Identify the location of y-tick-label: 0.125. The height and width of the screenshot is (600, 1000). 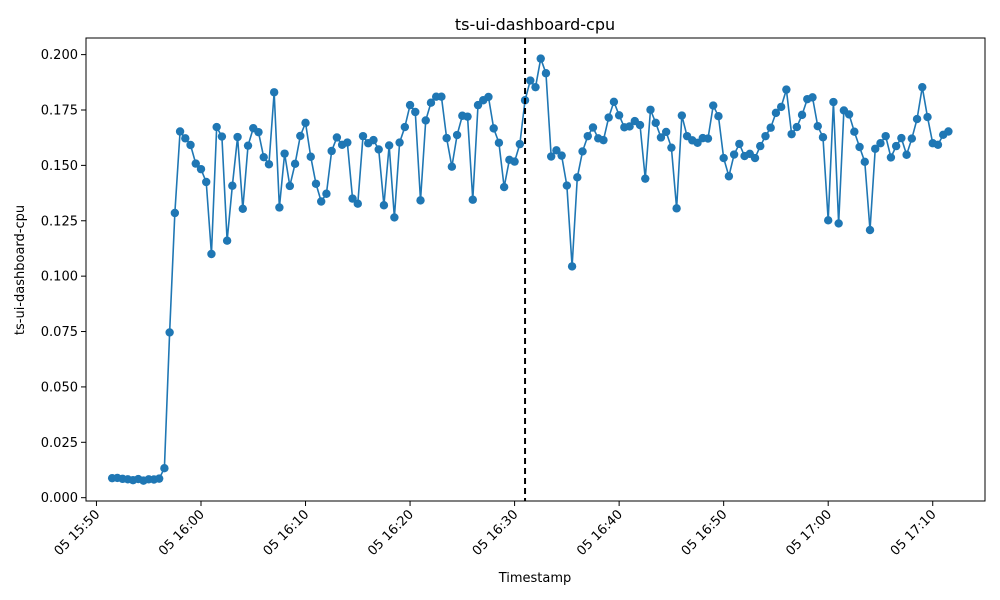
(59, 221).